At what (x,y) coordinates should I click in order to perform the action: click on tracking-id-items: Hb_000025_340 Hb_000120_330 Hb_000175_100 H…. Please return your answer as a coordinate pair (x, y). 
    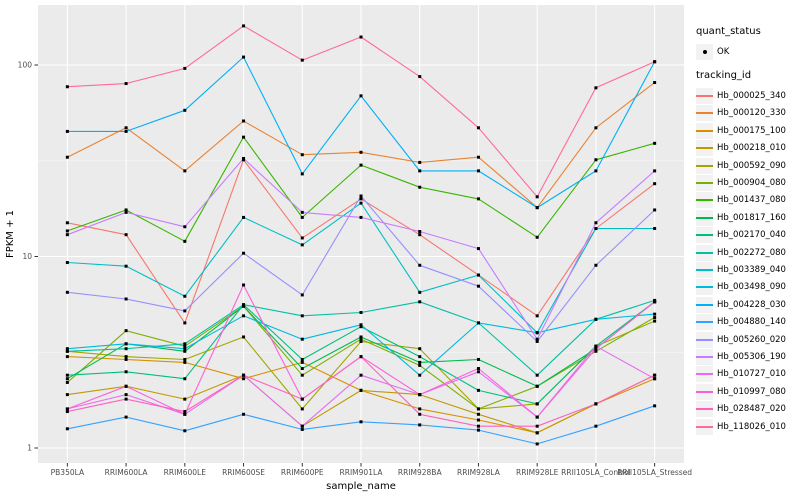
    Looking at the image, I should click on (748, 261).